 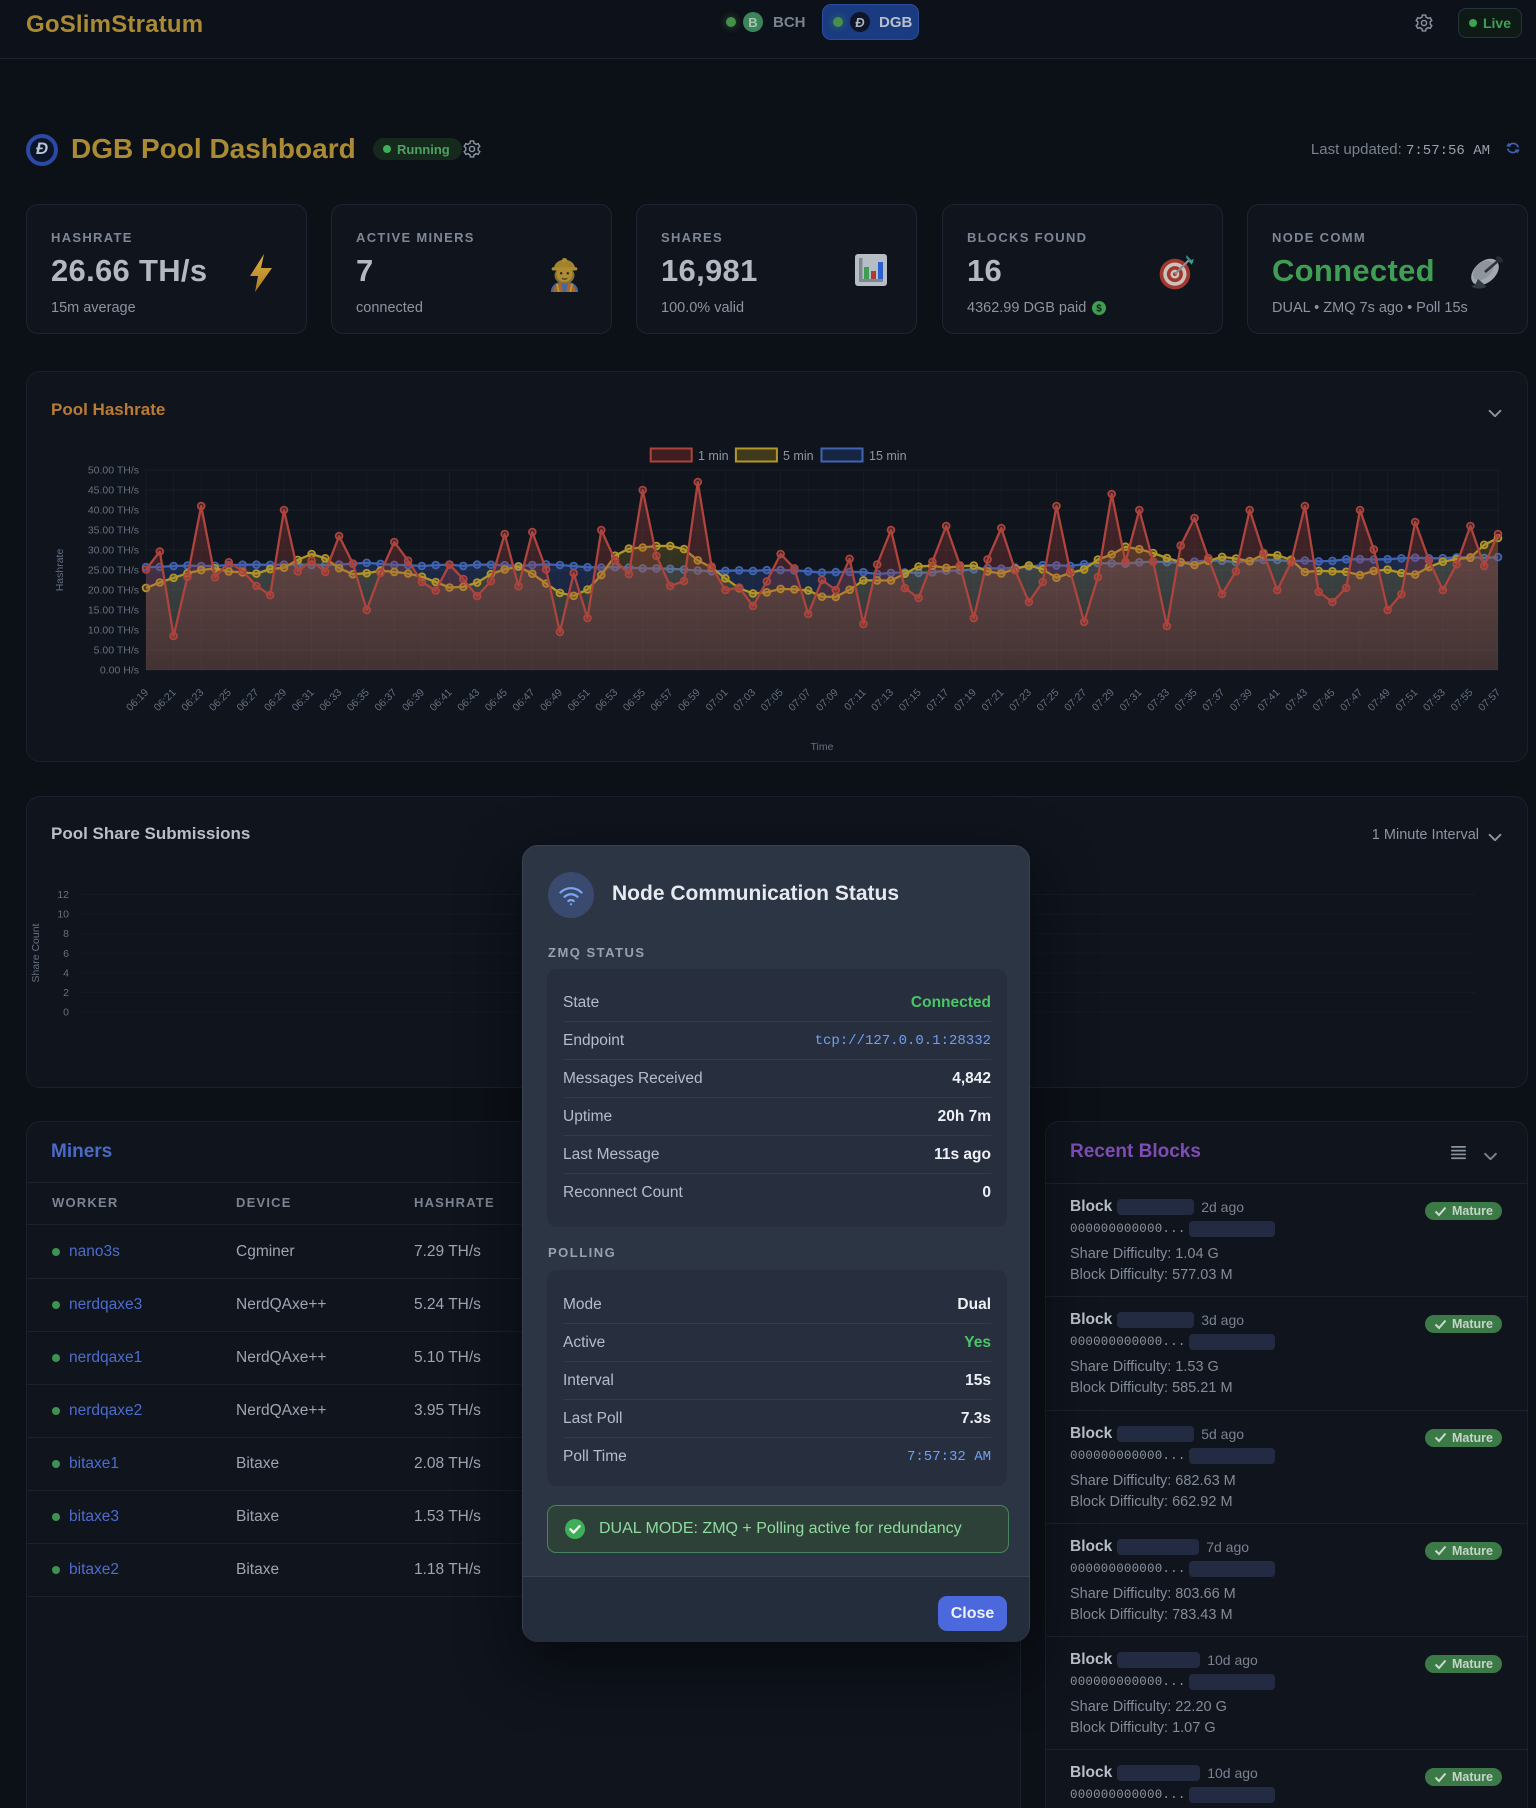 I want to click on svg-text: 07:49, so click(x=1379, y=700).